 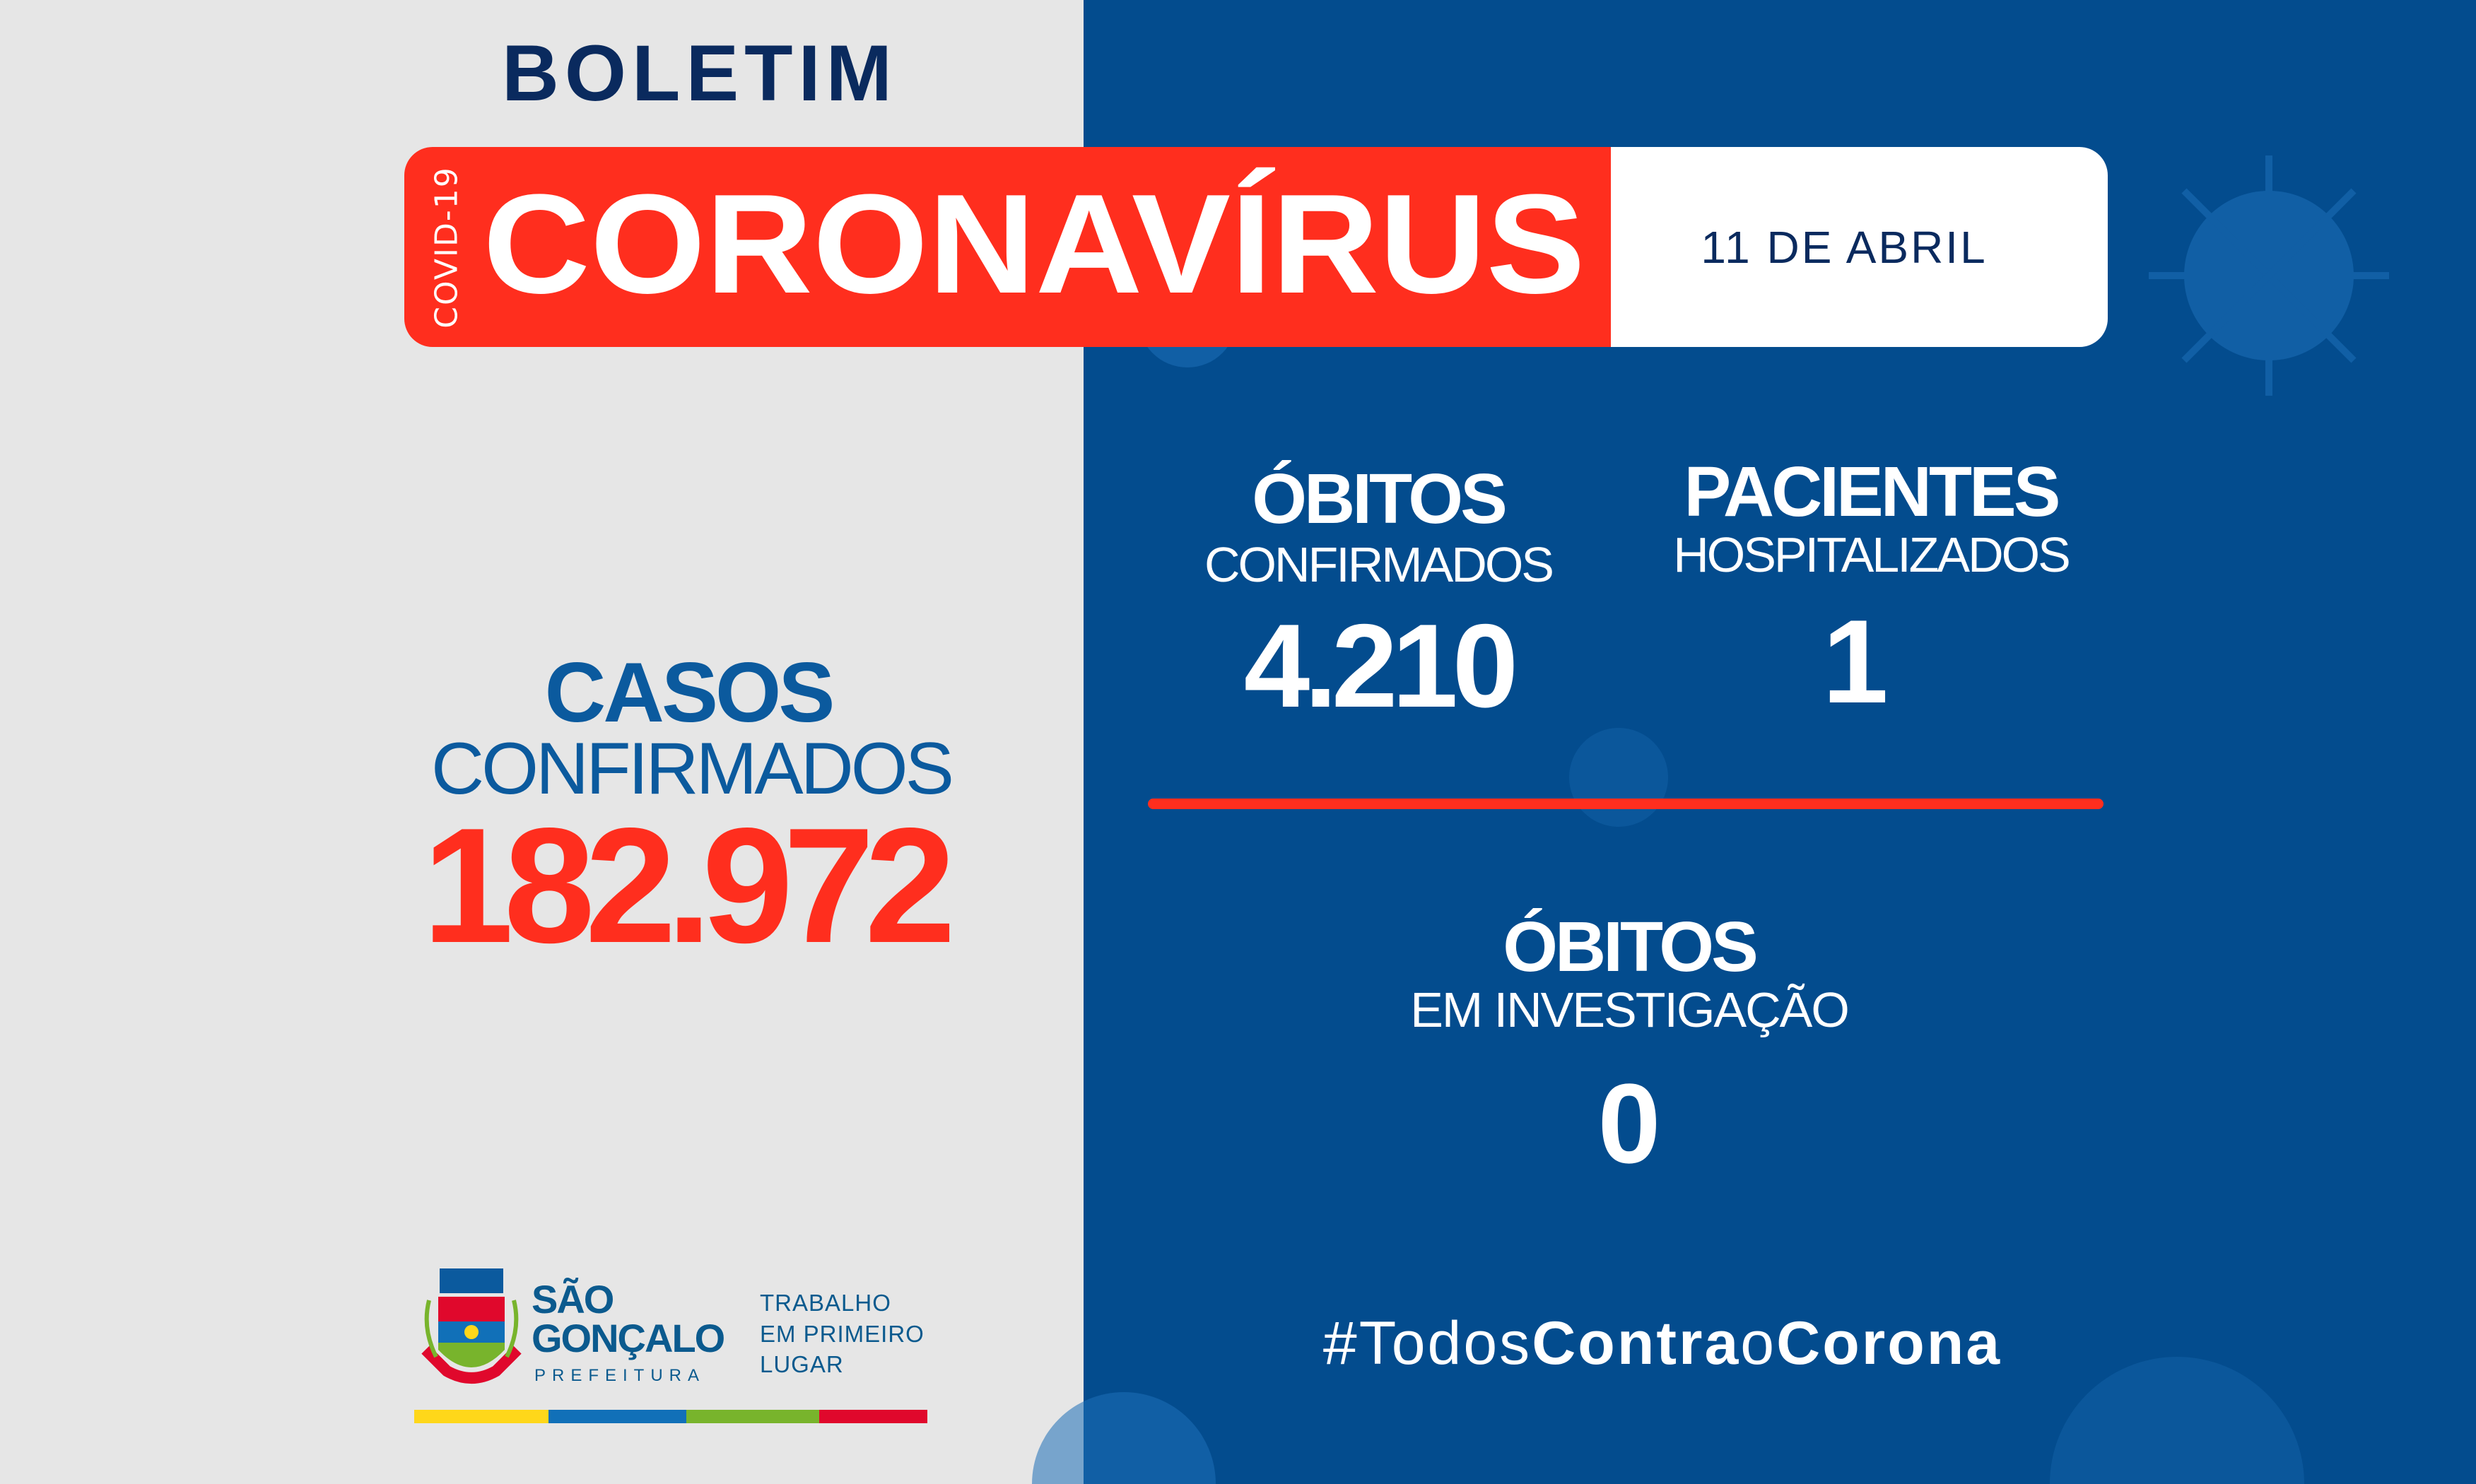 I want to click on investigation-subtitle: EM INVESTIGAÇÃO, so click(x=1630, y=1009).